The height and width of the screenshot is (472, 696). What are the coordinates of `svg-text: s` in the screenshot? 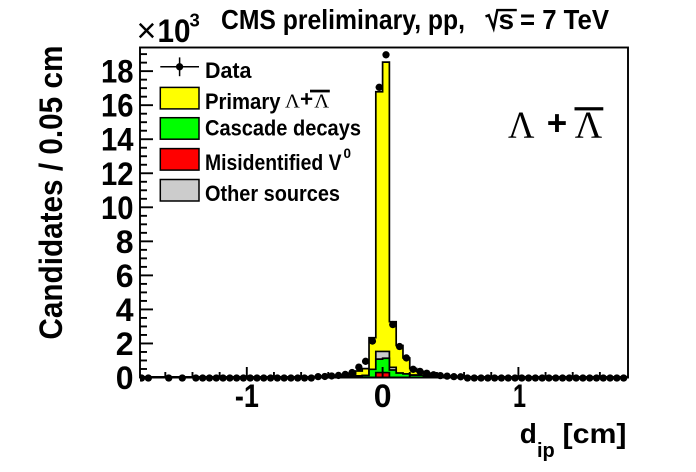 It's located at (507, 19).